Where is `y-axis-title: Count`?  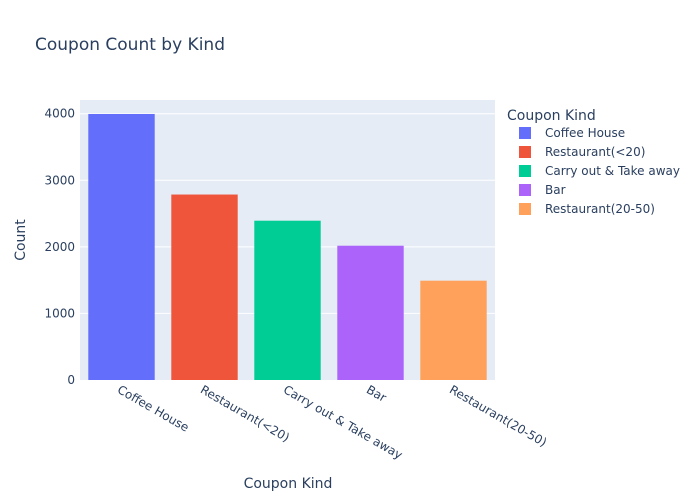 y-axis-title: Count is located at coordinates (21, 240).